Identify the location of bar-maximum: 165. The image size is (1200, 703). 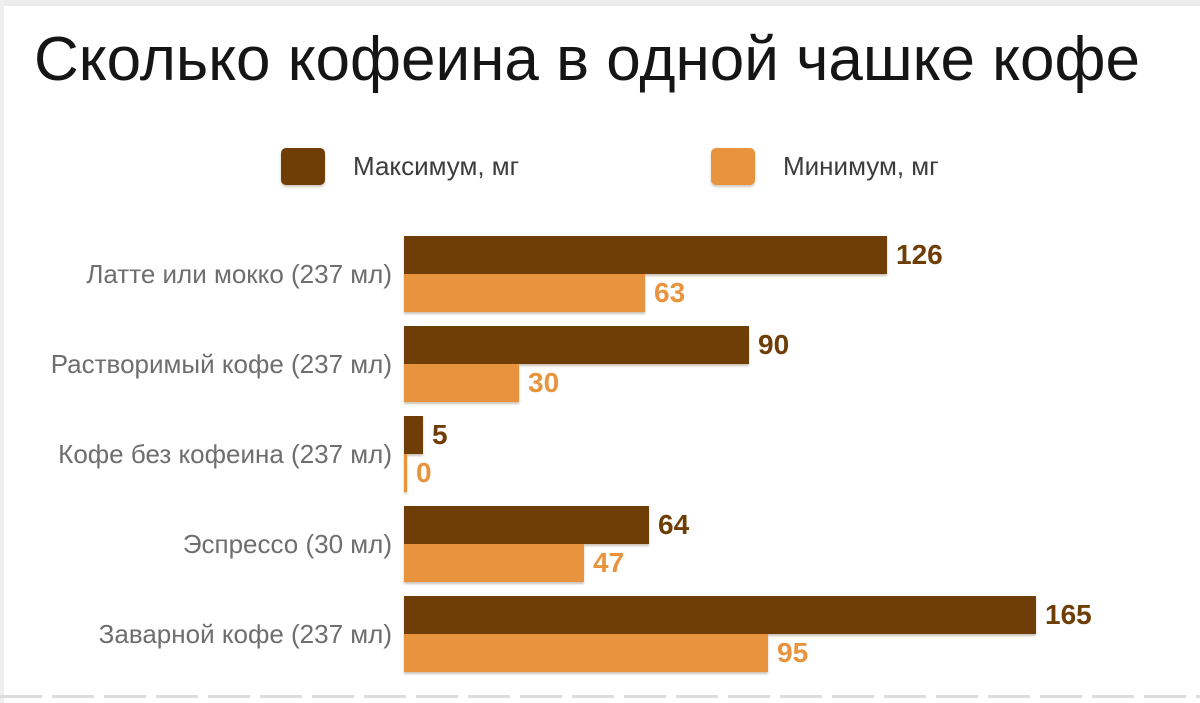
(748, 615).